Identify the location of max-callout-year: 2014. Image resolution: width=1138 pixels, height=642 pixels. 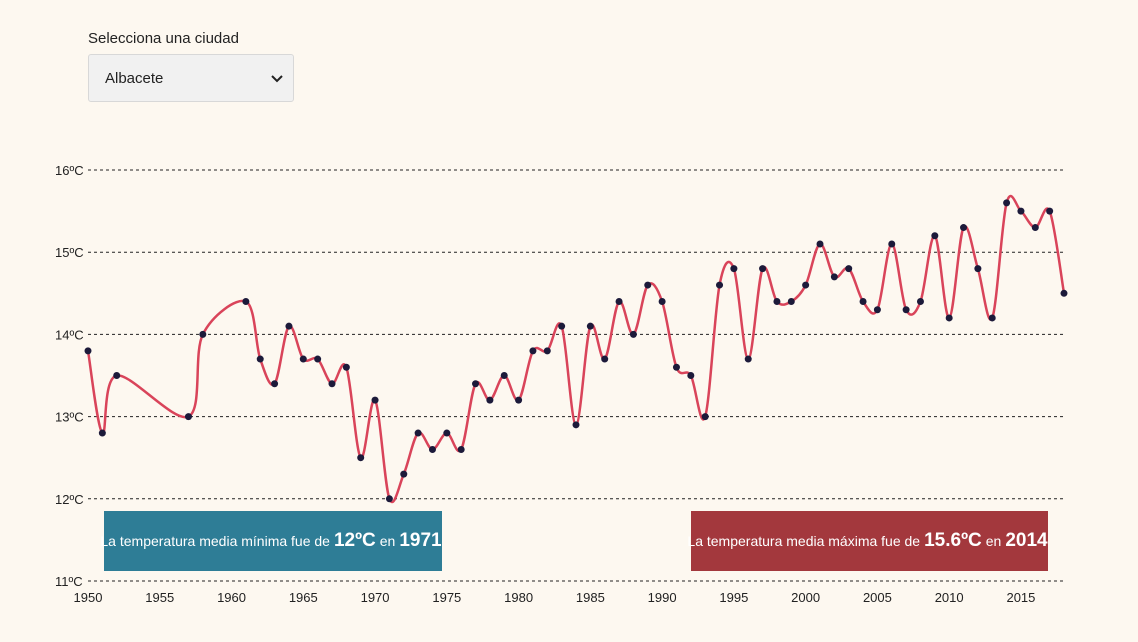
(1026, 540).